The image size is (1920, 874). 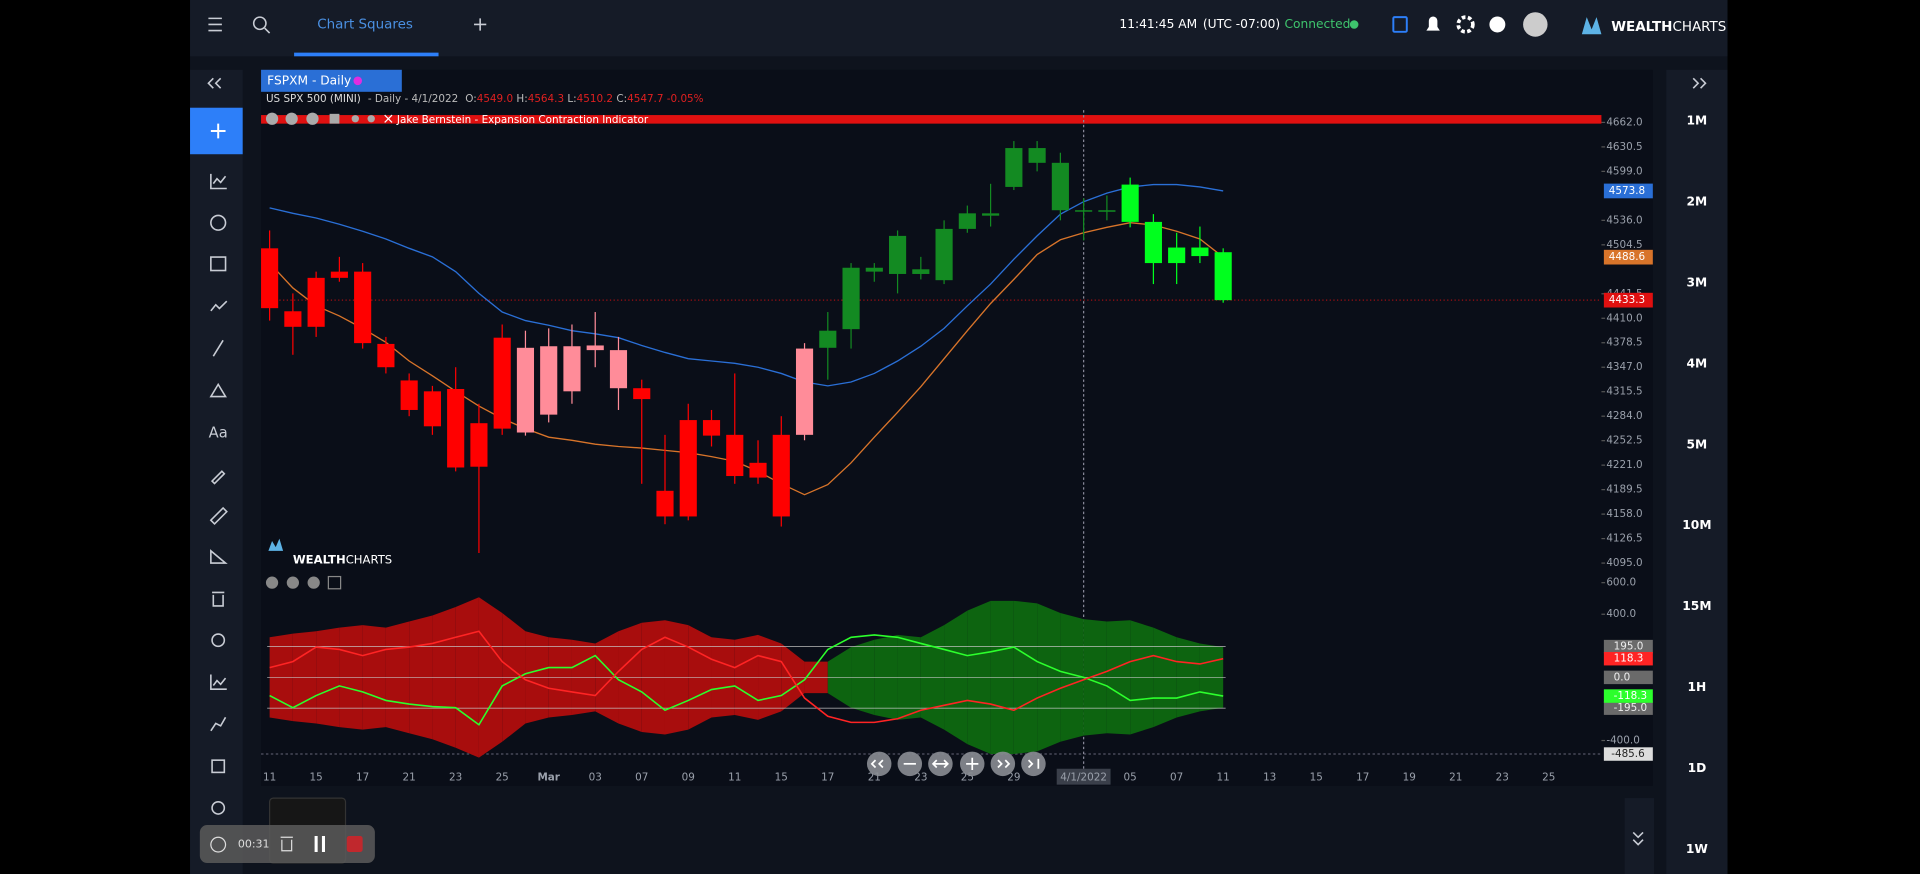 What do you see at coordinates (214, 83) in the screenshot?
I see `collapse-left` at bounding box center [214, 83].